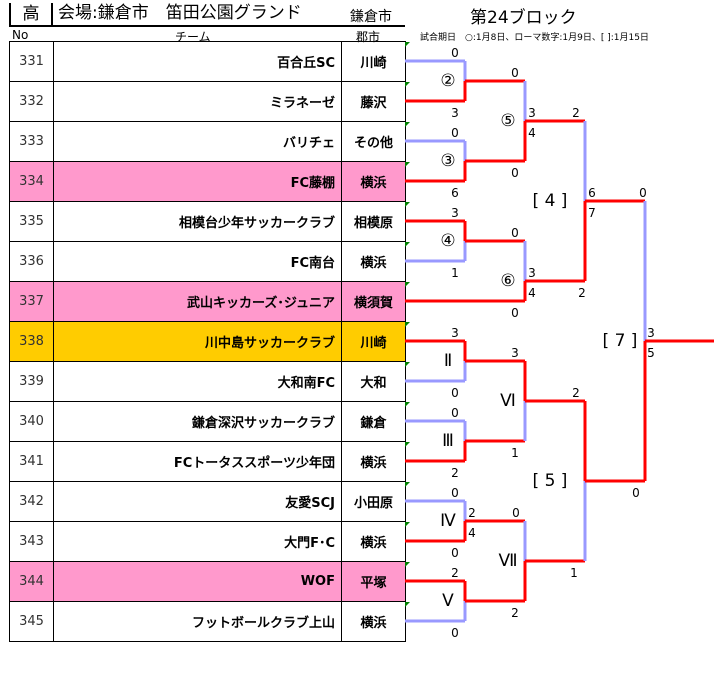 The height and width of the screenshot is (676, 714). Describe the element at coordinates (20, 35) in the screenshot. I see `col-no-header: No` at that location.